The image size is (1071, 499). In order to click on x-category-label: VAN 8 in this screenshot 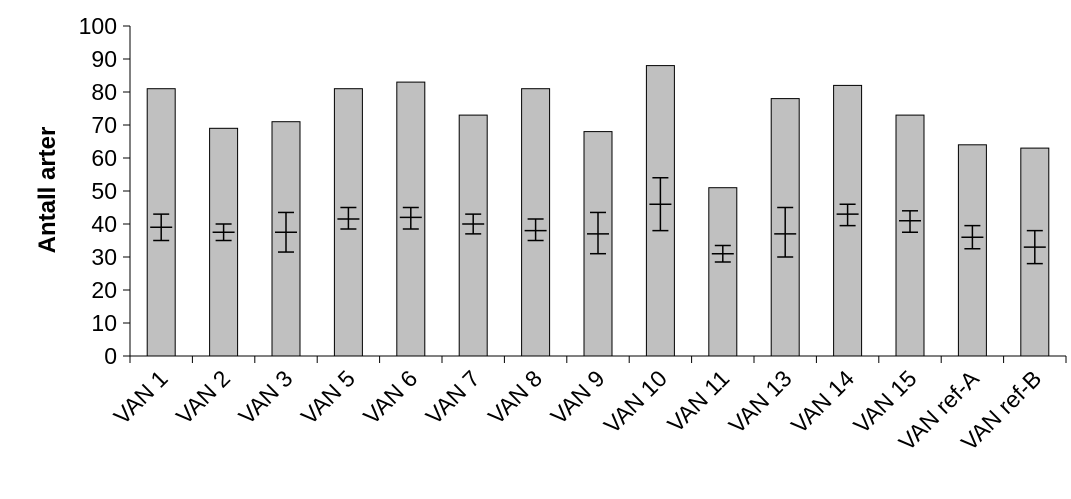, I will do `click(515, 397)`.